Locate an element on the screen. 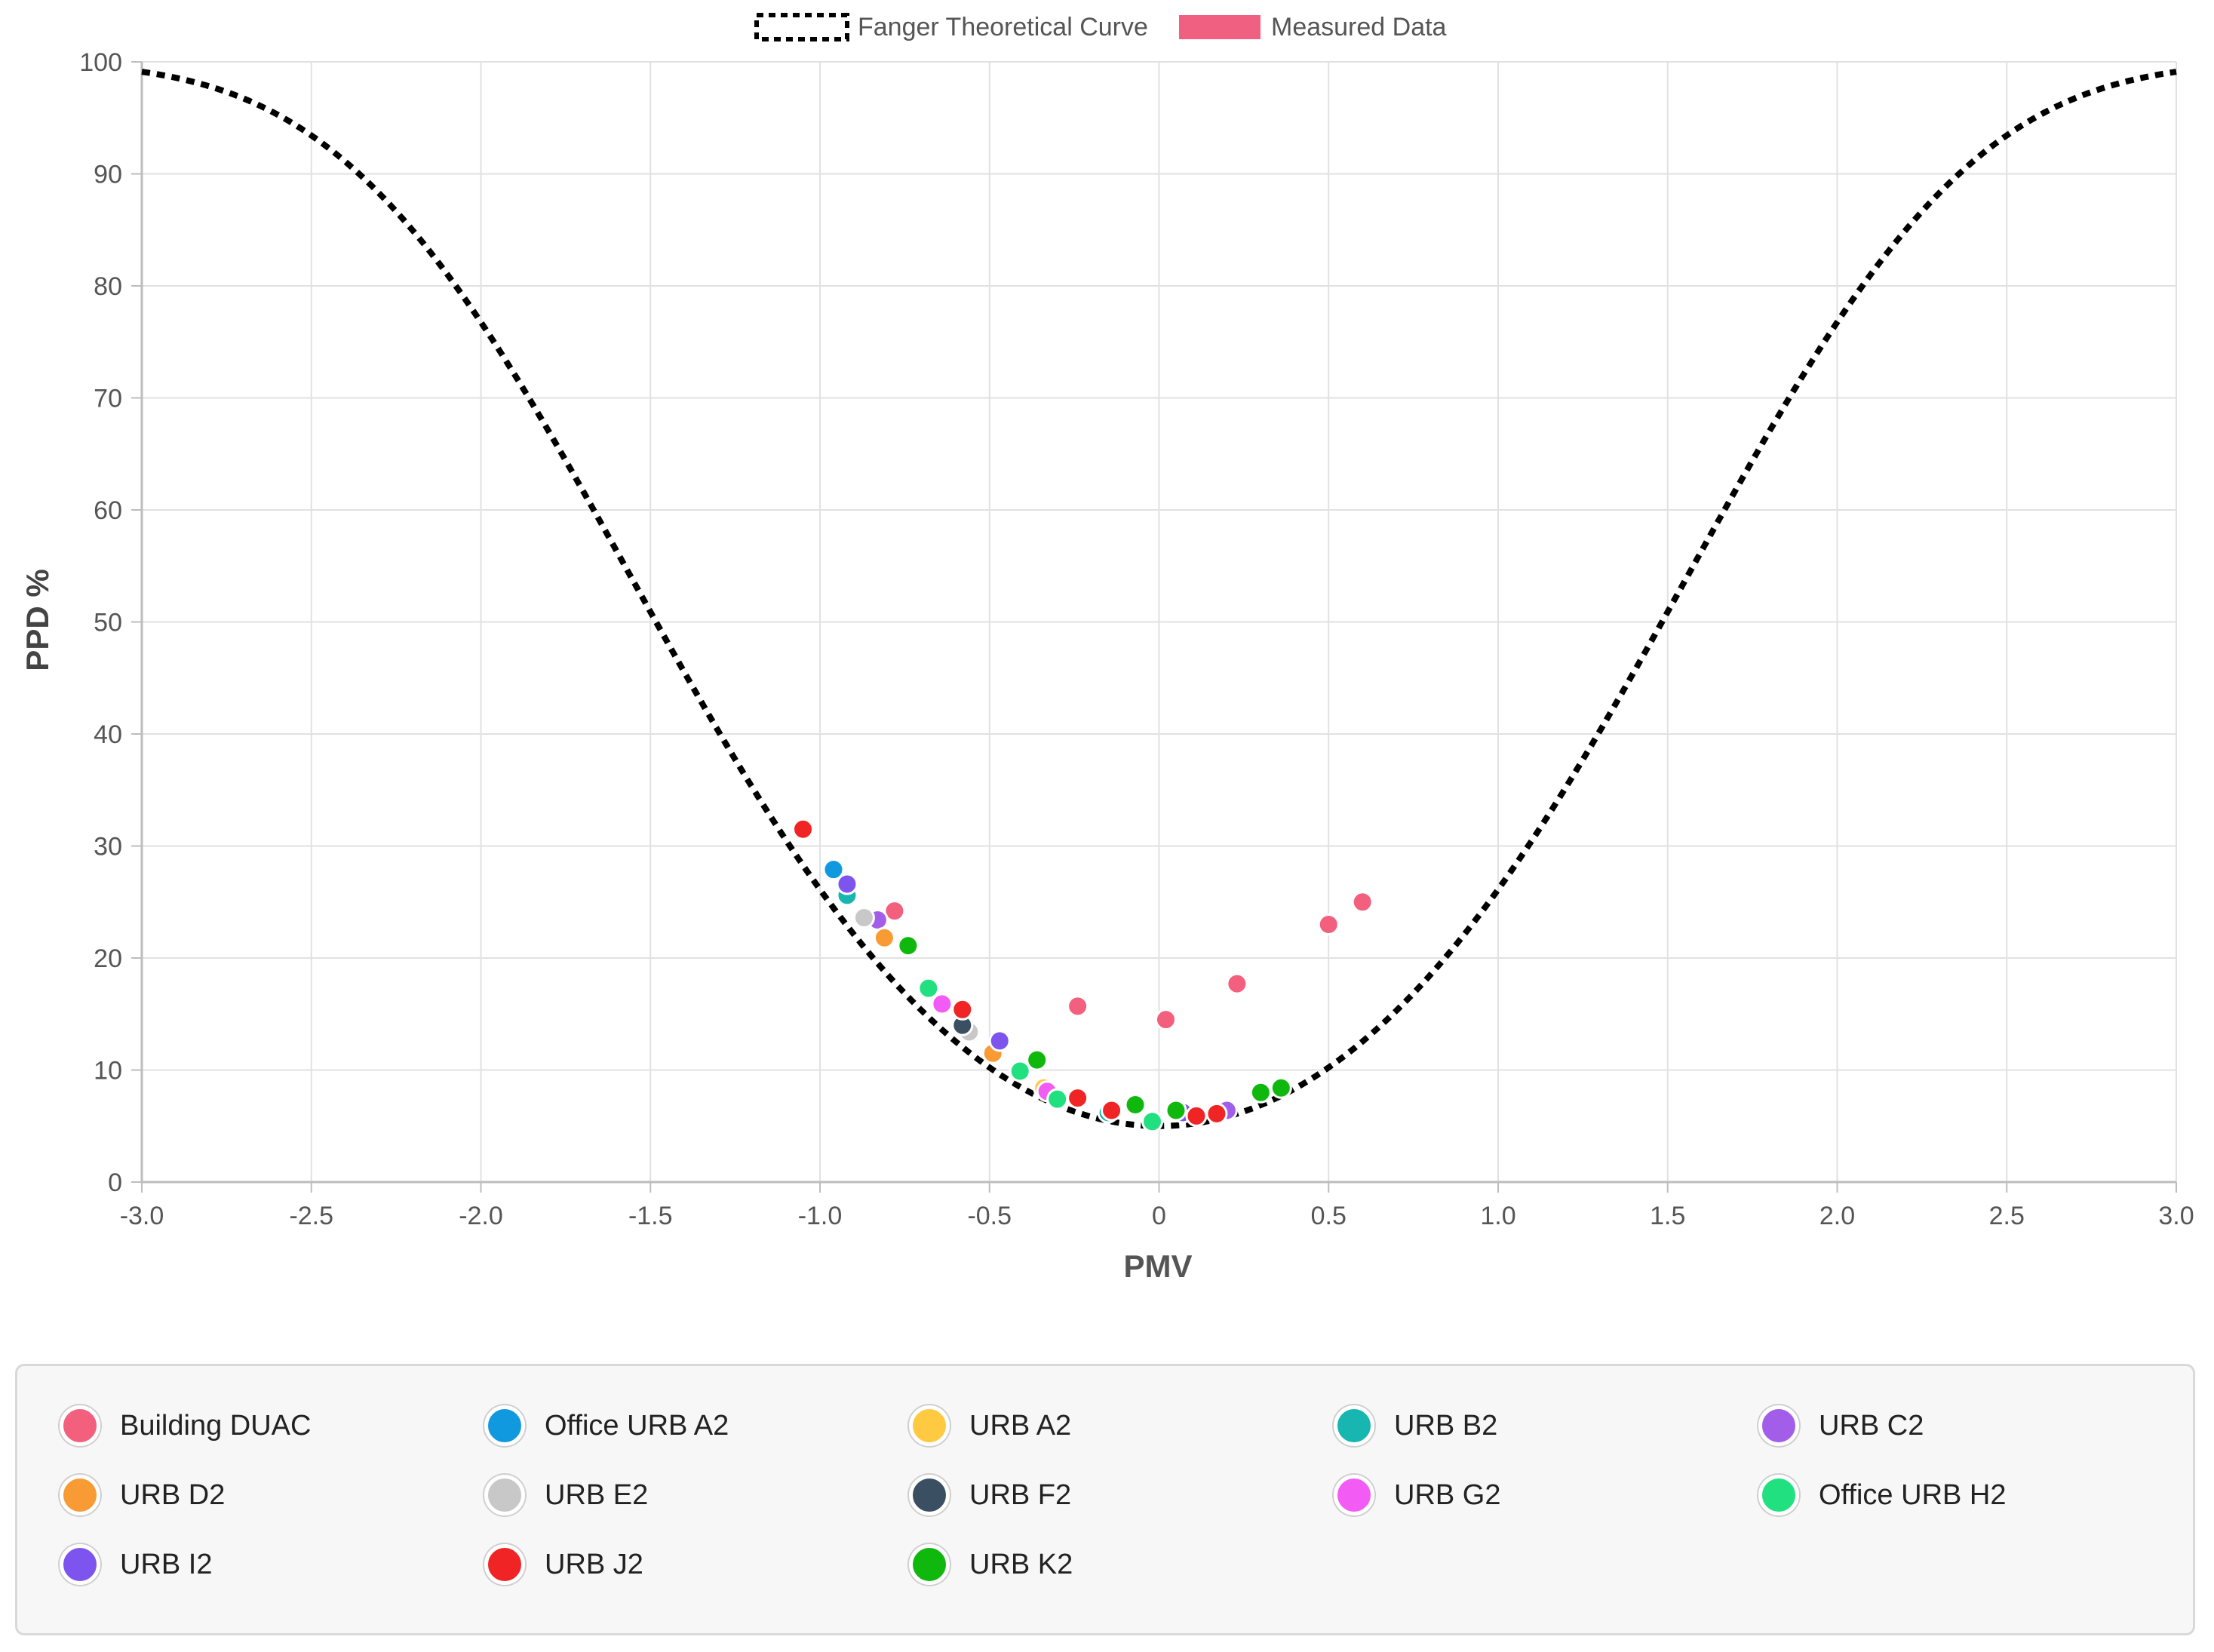  legend-marker-urb-i2 is located at coordinates (80, 1564).